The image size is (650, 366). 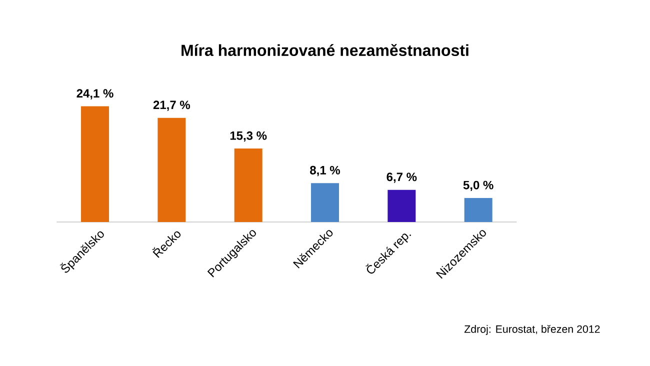 What do you see at coordinates (478, 186) in the screenshot?
I see `data-label: 5,0 %` at bounding box center [478, 186].